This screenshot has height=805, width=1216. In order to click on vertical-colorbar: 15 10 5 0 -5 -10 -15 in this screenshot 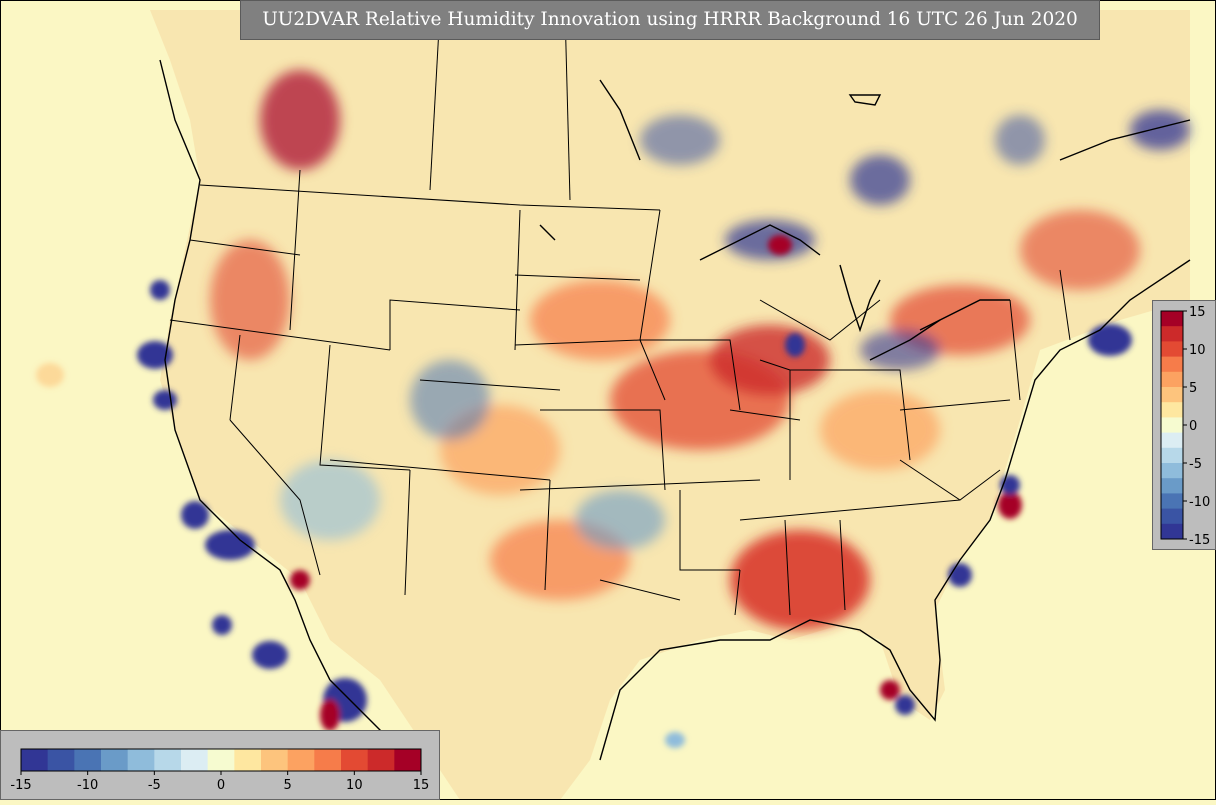, I will do `click(1185, 426)`.